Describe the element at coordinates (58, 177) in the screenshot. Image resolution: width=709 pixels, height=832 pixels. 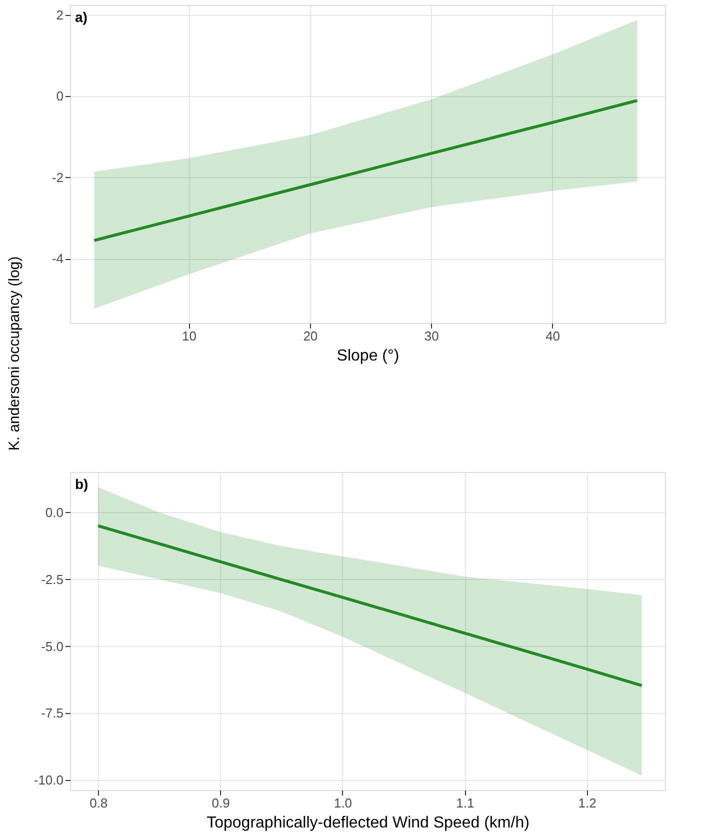
I see `y-tick-label: -2` at that location.